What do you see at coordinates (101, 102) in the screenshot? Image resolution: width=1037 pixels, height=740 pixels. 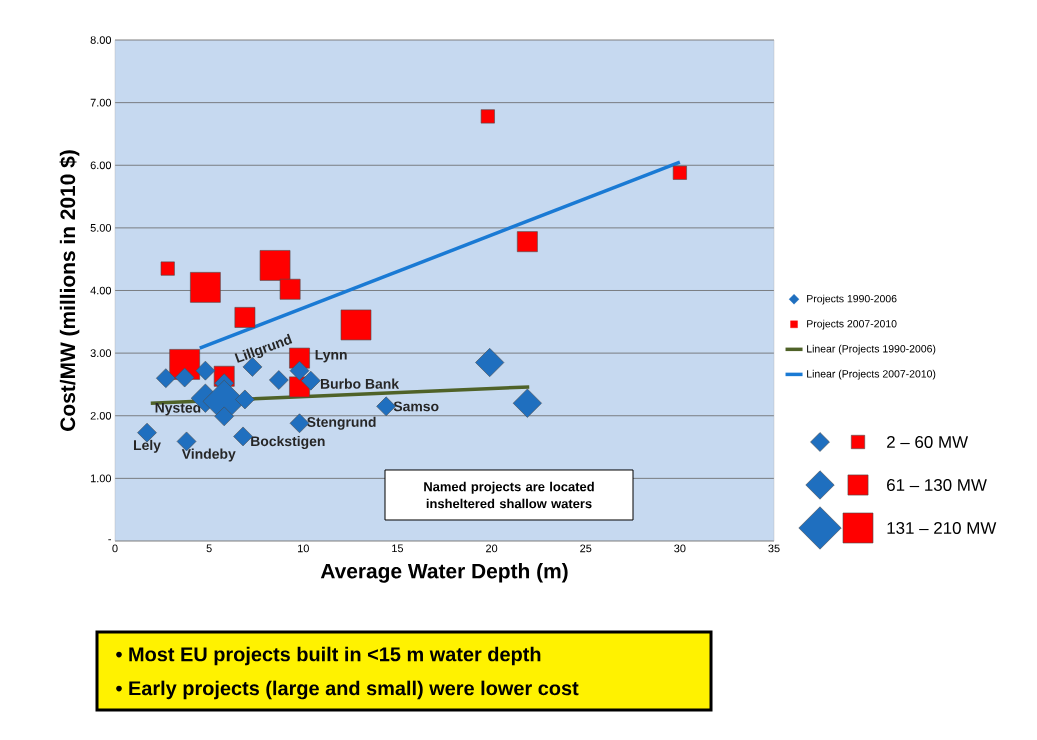 I see `y-tick-label: 7.00` at bounding box center [101, 102].